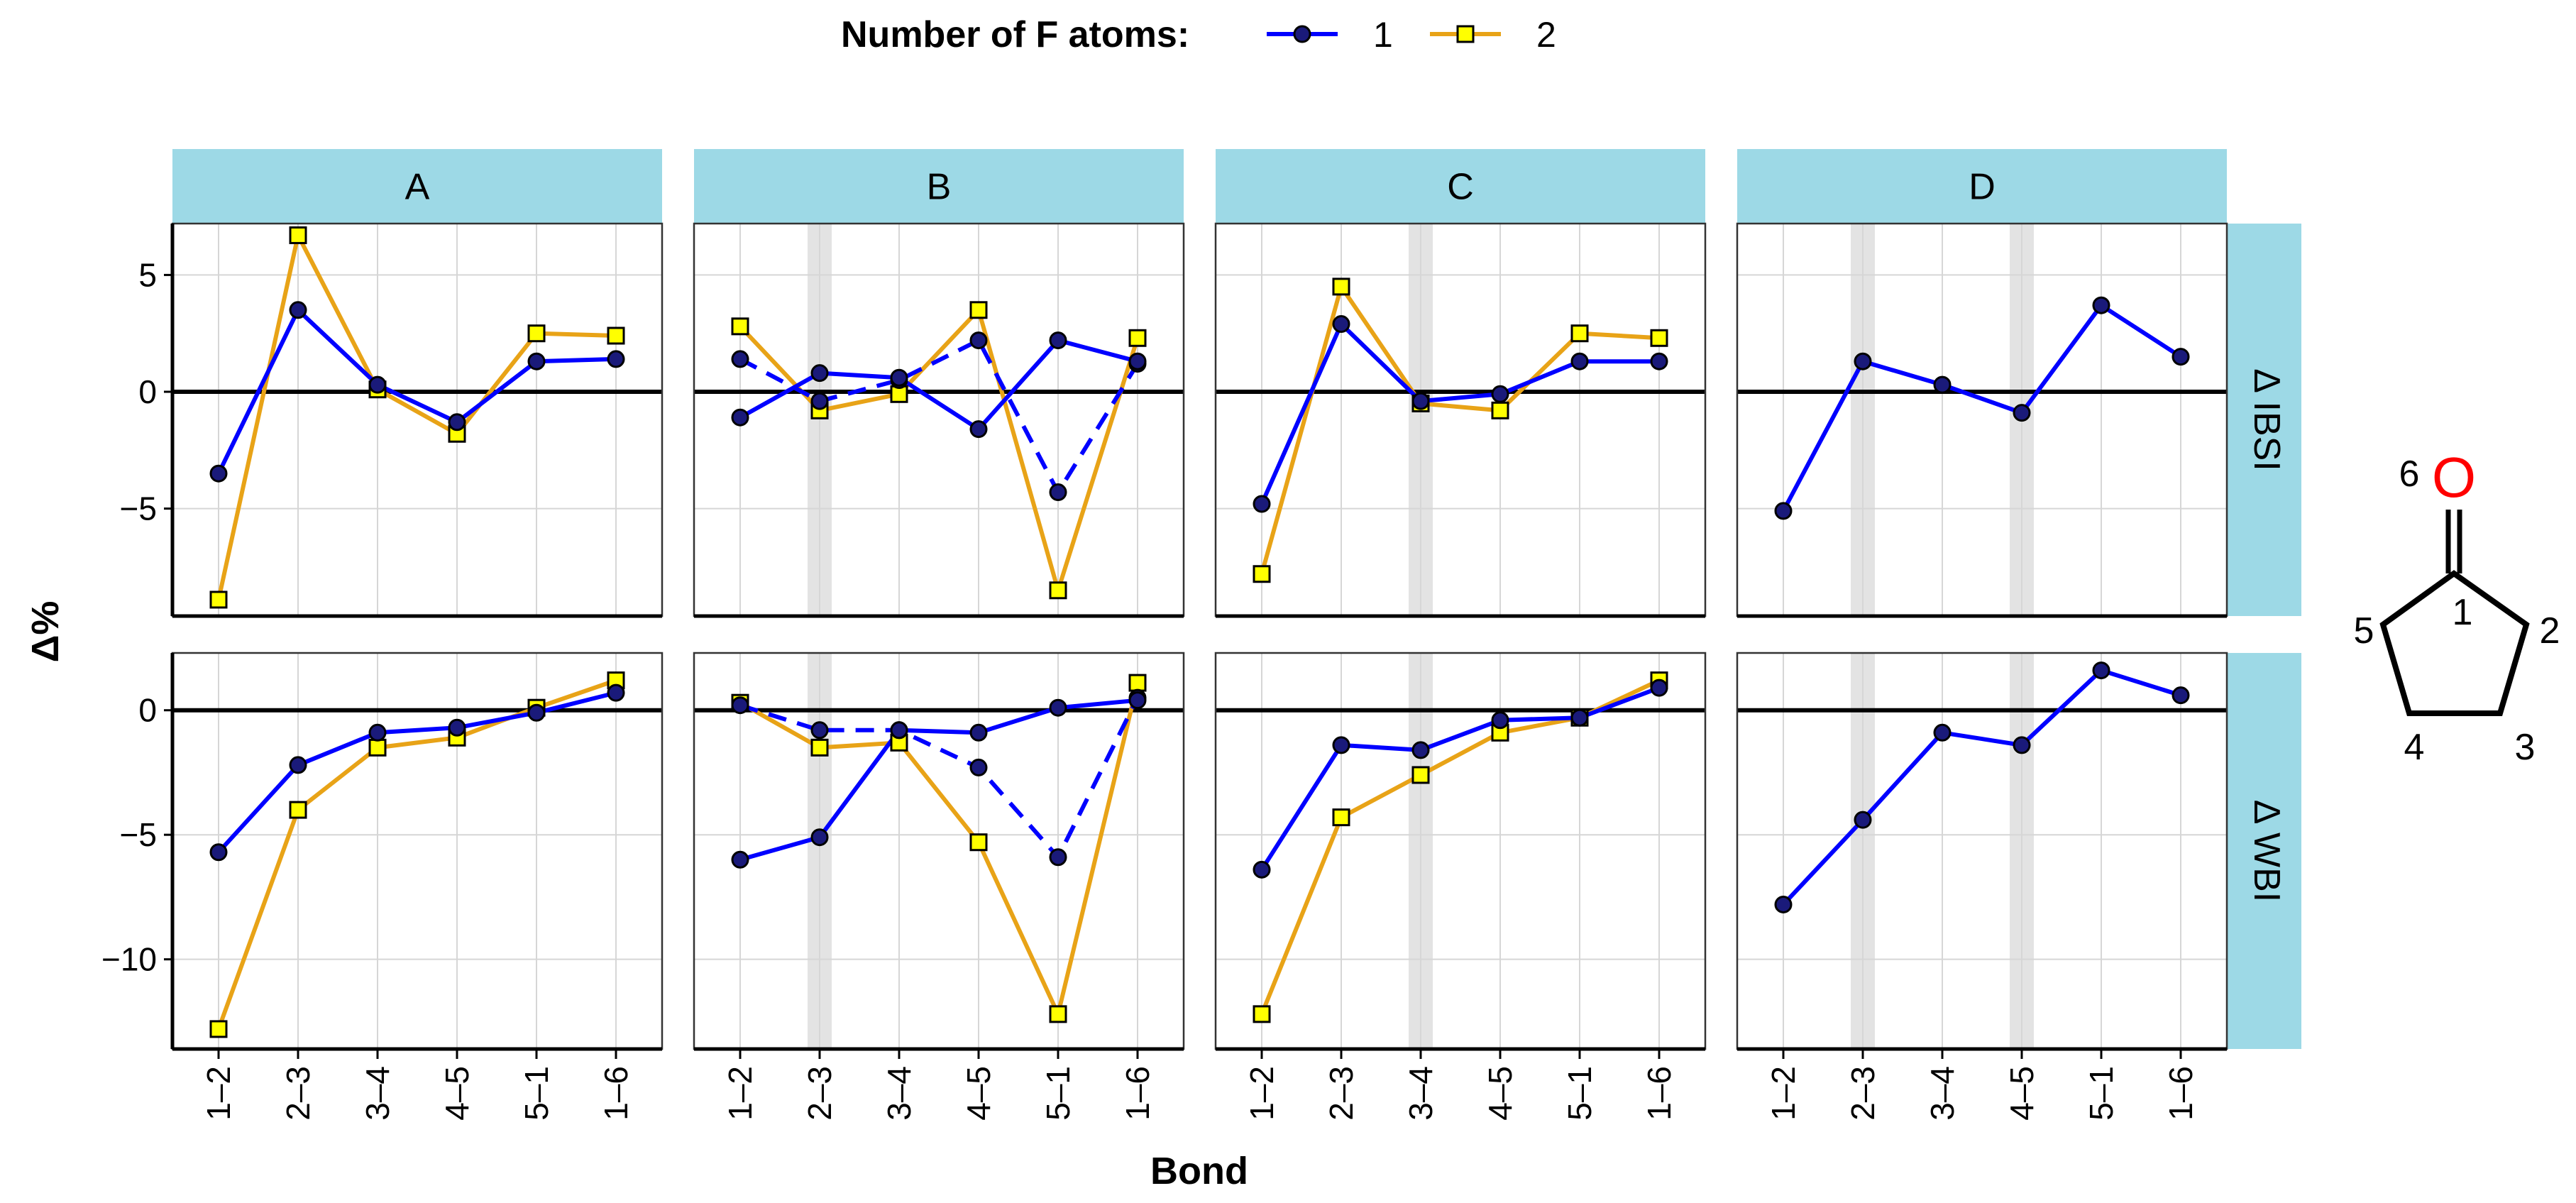 The width and height of the screenshot is (2576, 1203). What do you see at coordinates (2409, 474) in the screenshot?
I see `atom-label-6: 6` at bounding box center [2409, 474].